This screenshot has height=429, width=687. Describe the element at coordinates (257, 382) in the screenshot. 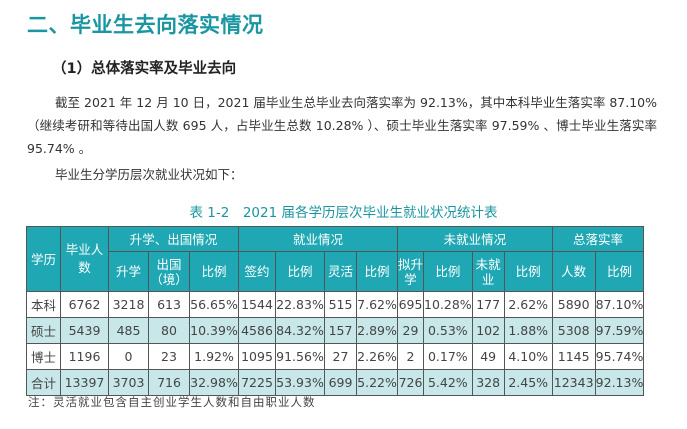

I see `cell: 7225` at that location.